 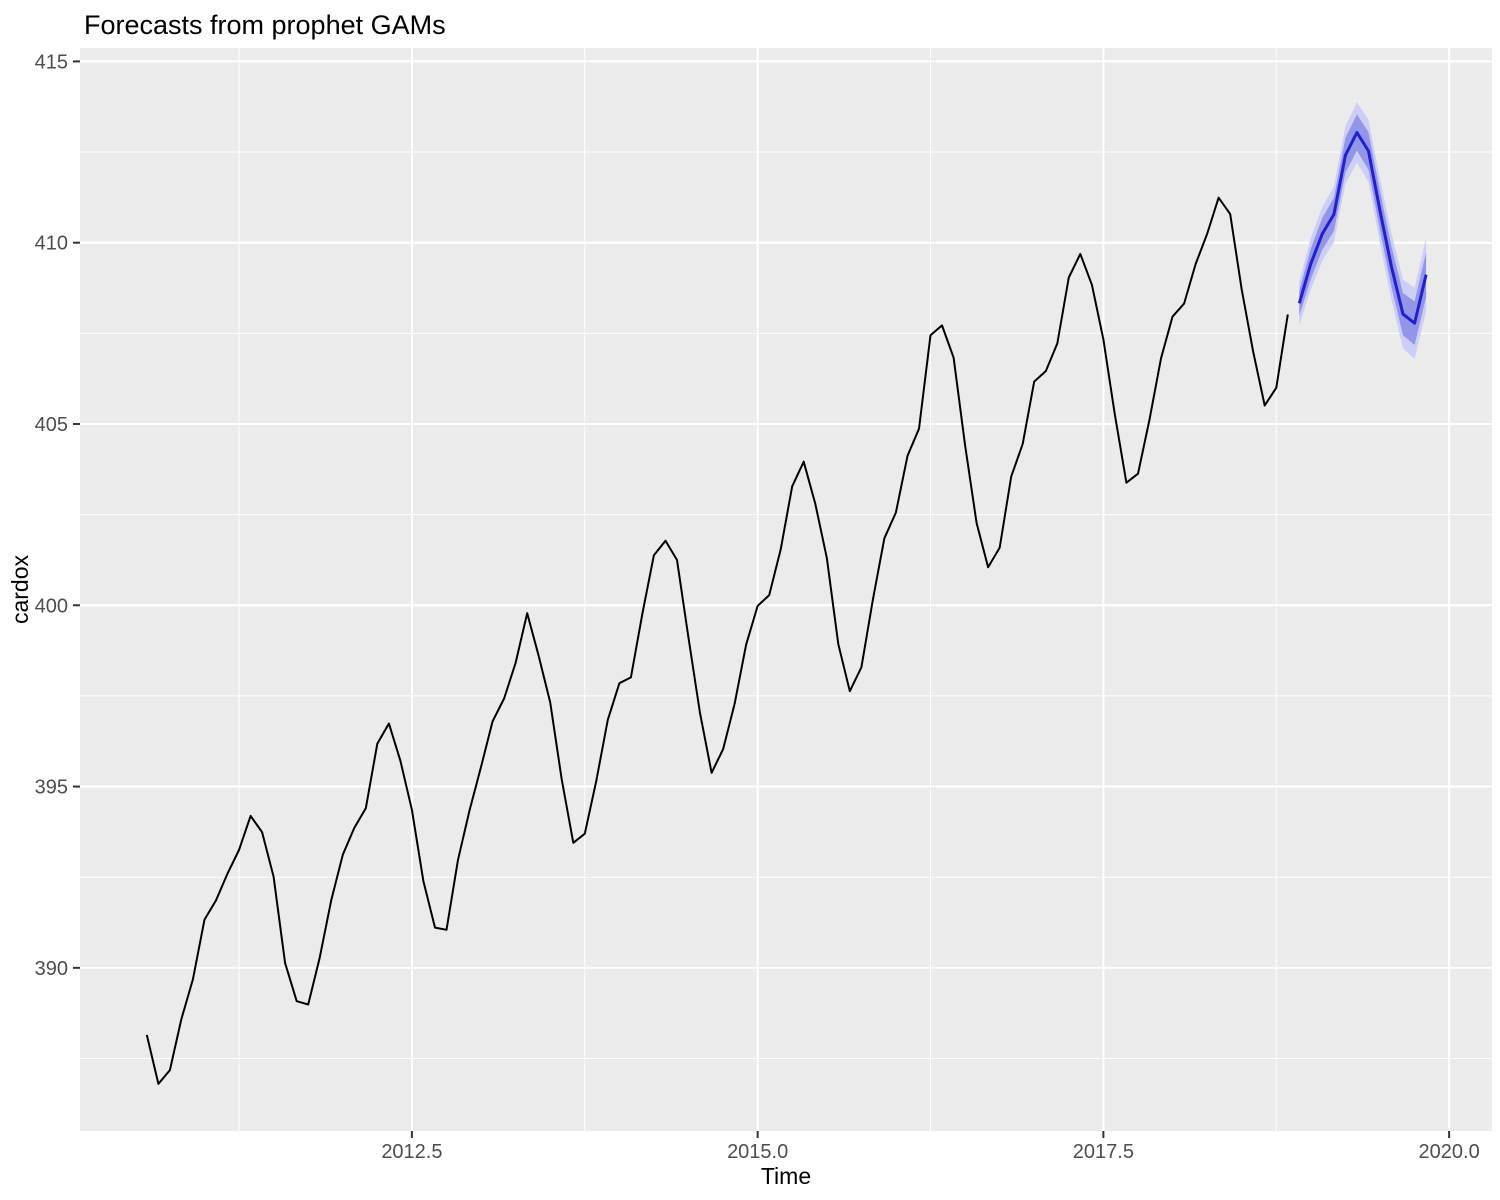 What do you see at coordinates (1449, 1152) in the screenshot?
I see `x-tick-label: 2020.0` at bounding box center [1449, 1152].